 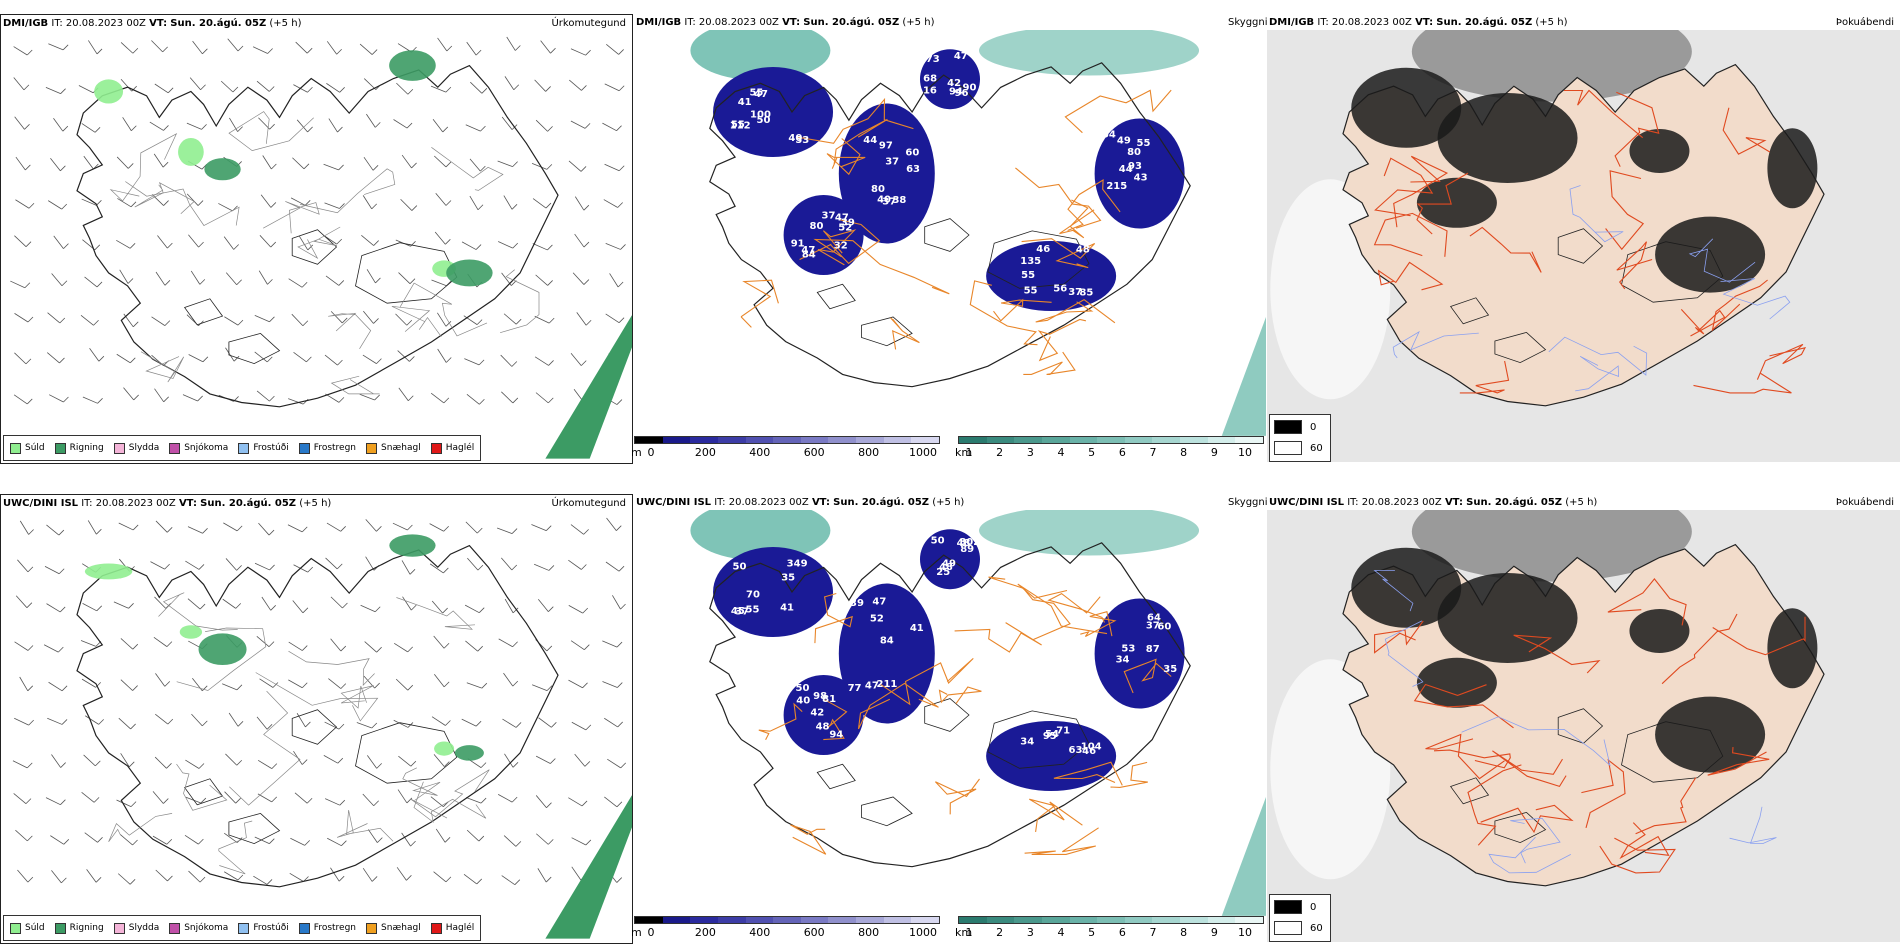 I want to click on legend-item: Haglél, so click(x=452, y=448).